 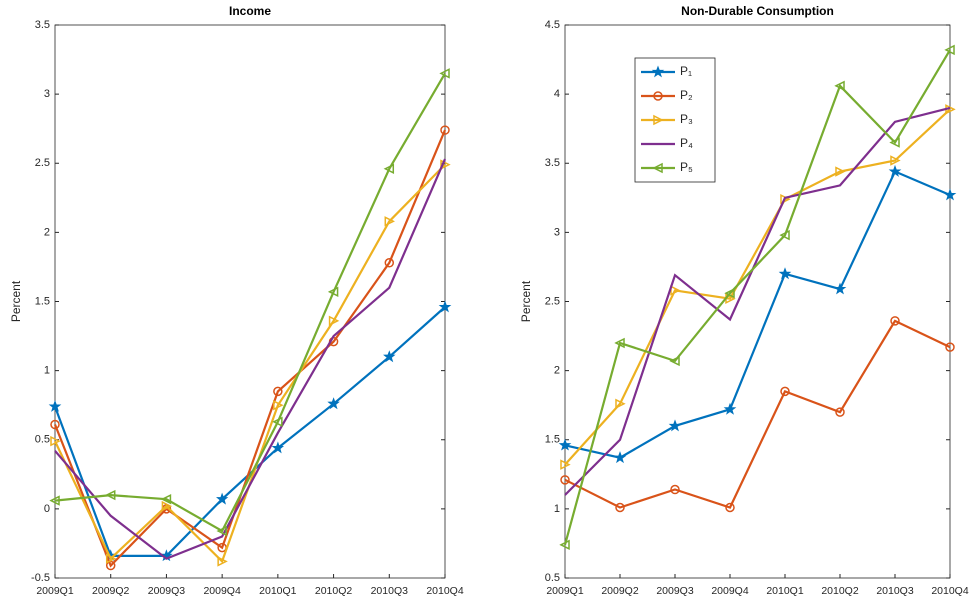 I want to click on y-tick-label: 0, so click(x=47, y=509).